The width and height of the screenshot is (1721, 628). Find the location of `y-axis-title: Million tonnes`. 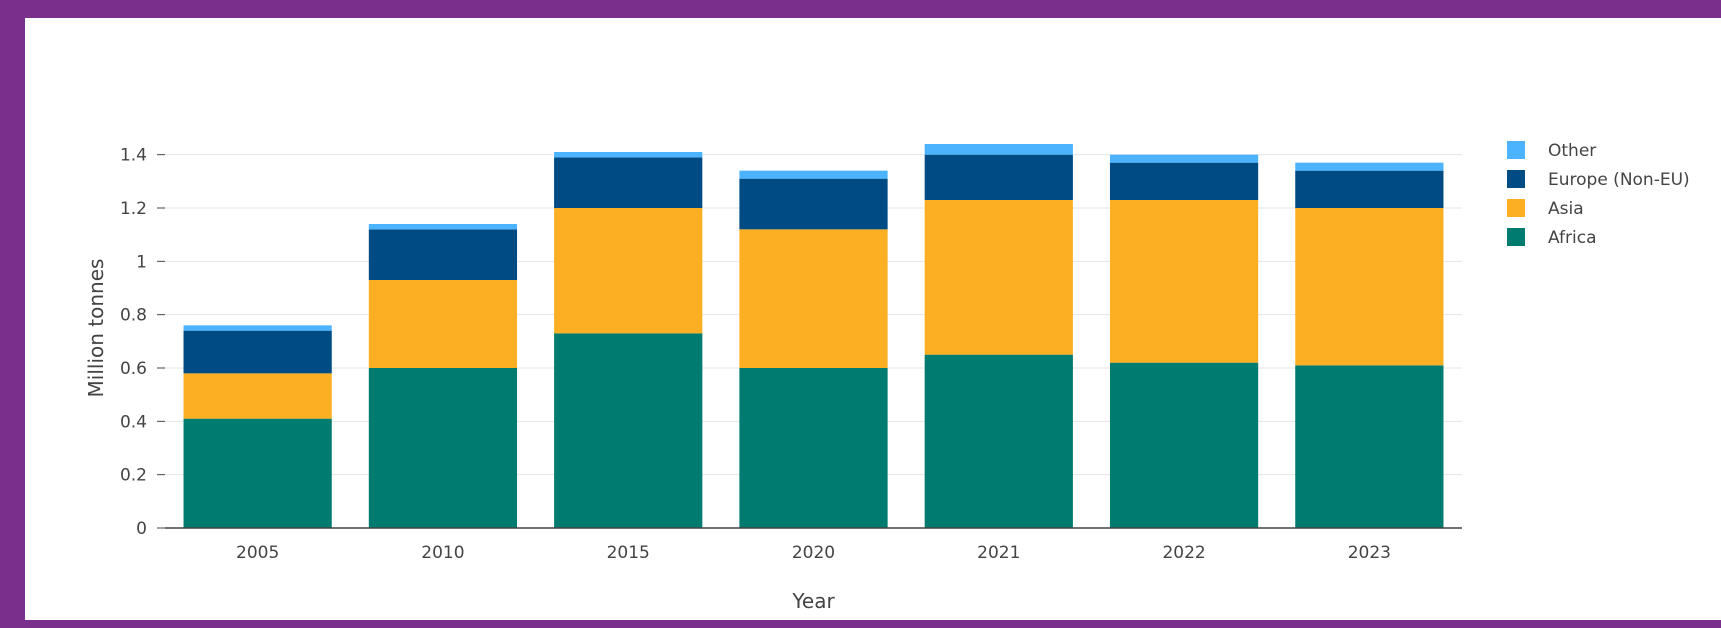

y-axis-title: Million tonnes is located at coordinates (96, 328).